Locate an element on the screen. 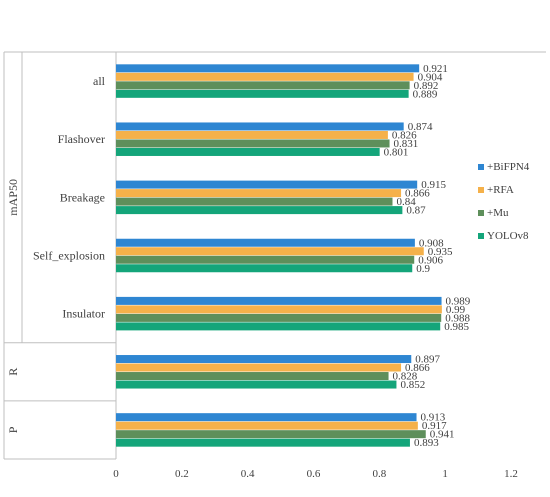 Image resolution: width=550 pixels, height=497 pixels. data-label: 0.828 is located at coordinates (405, 377).